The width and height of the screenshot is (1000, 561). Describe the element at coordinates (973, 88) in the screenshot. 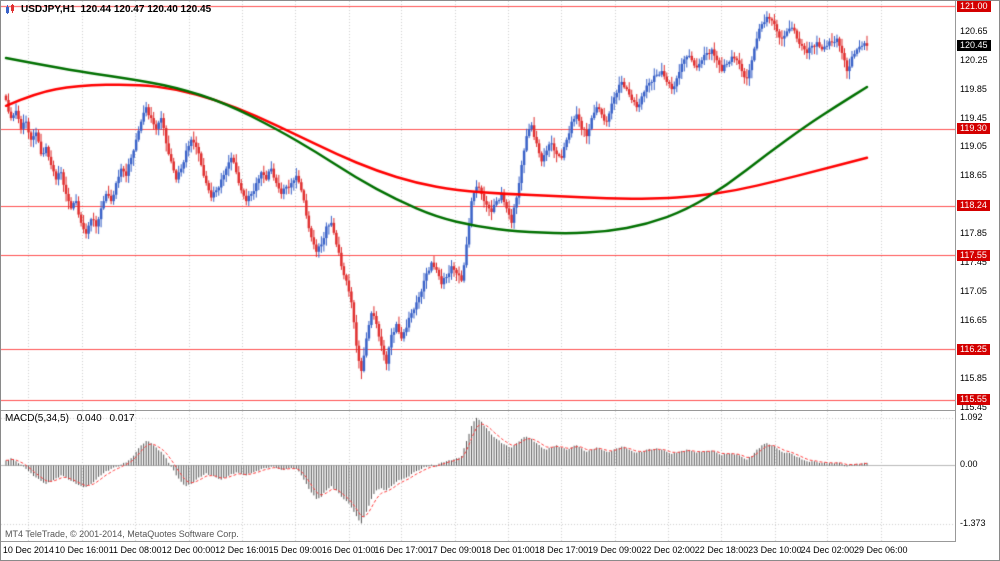

I see `price-tick-label: 119.85` at that location.